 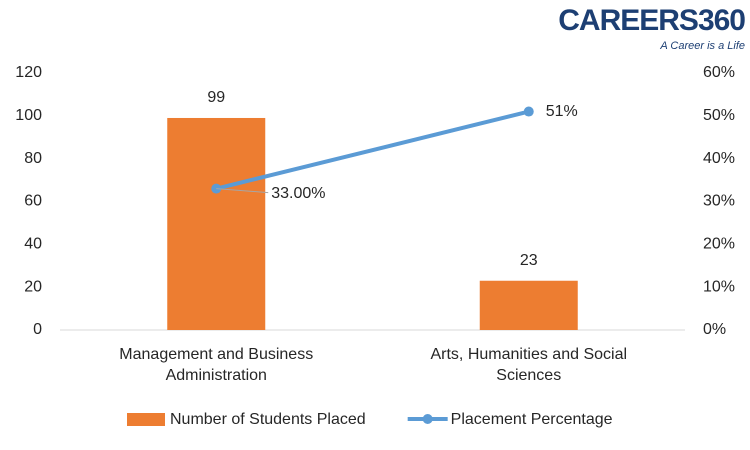 I want to click on y-tick-label: 60, so click(x=33, y=201).